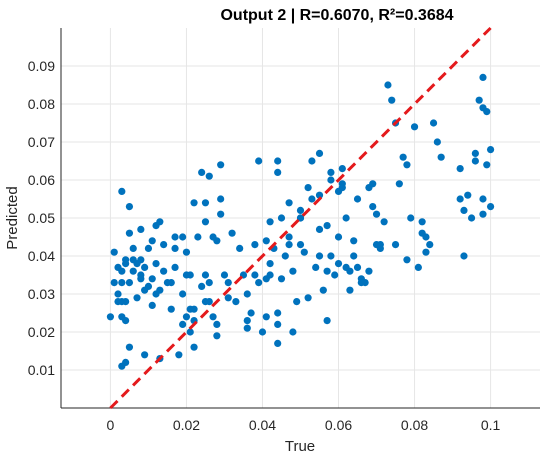 The height and width of the screenshot is (462, 550). Describe the element at coordinates (41, 218) in the screenshot. I see `y-tick-labels: 0.01 0.02 0.03 0.04 0.05 0.06 0.07 0.08 0.09` at that location.